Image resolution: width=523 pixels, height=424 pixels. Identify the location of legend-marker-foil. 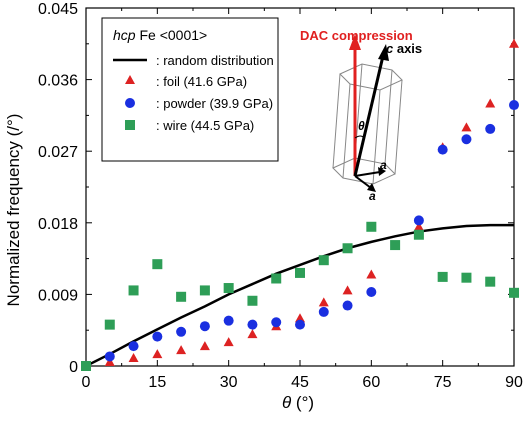
(130, 79).